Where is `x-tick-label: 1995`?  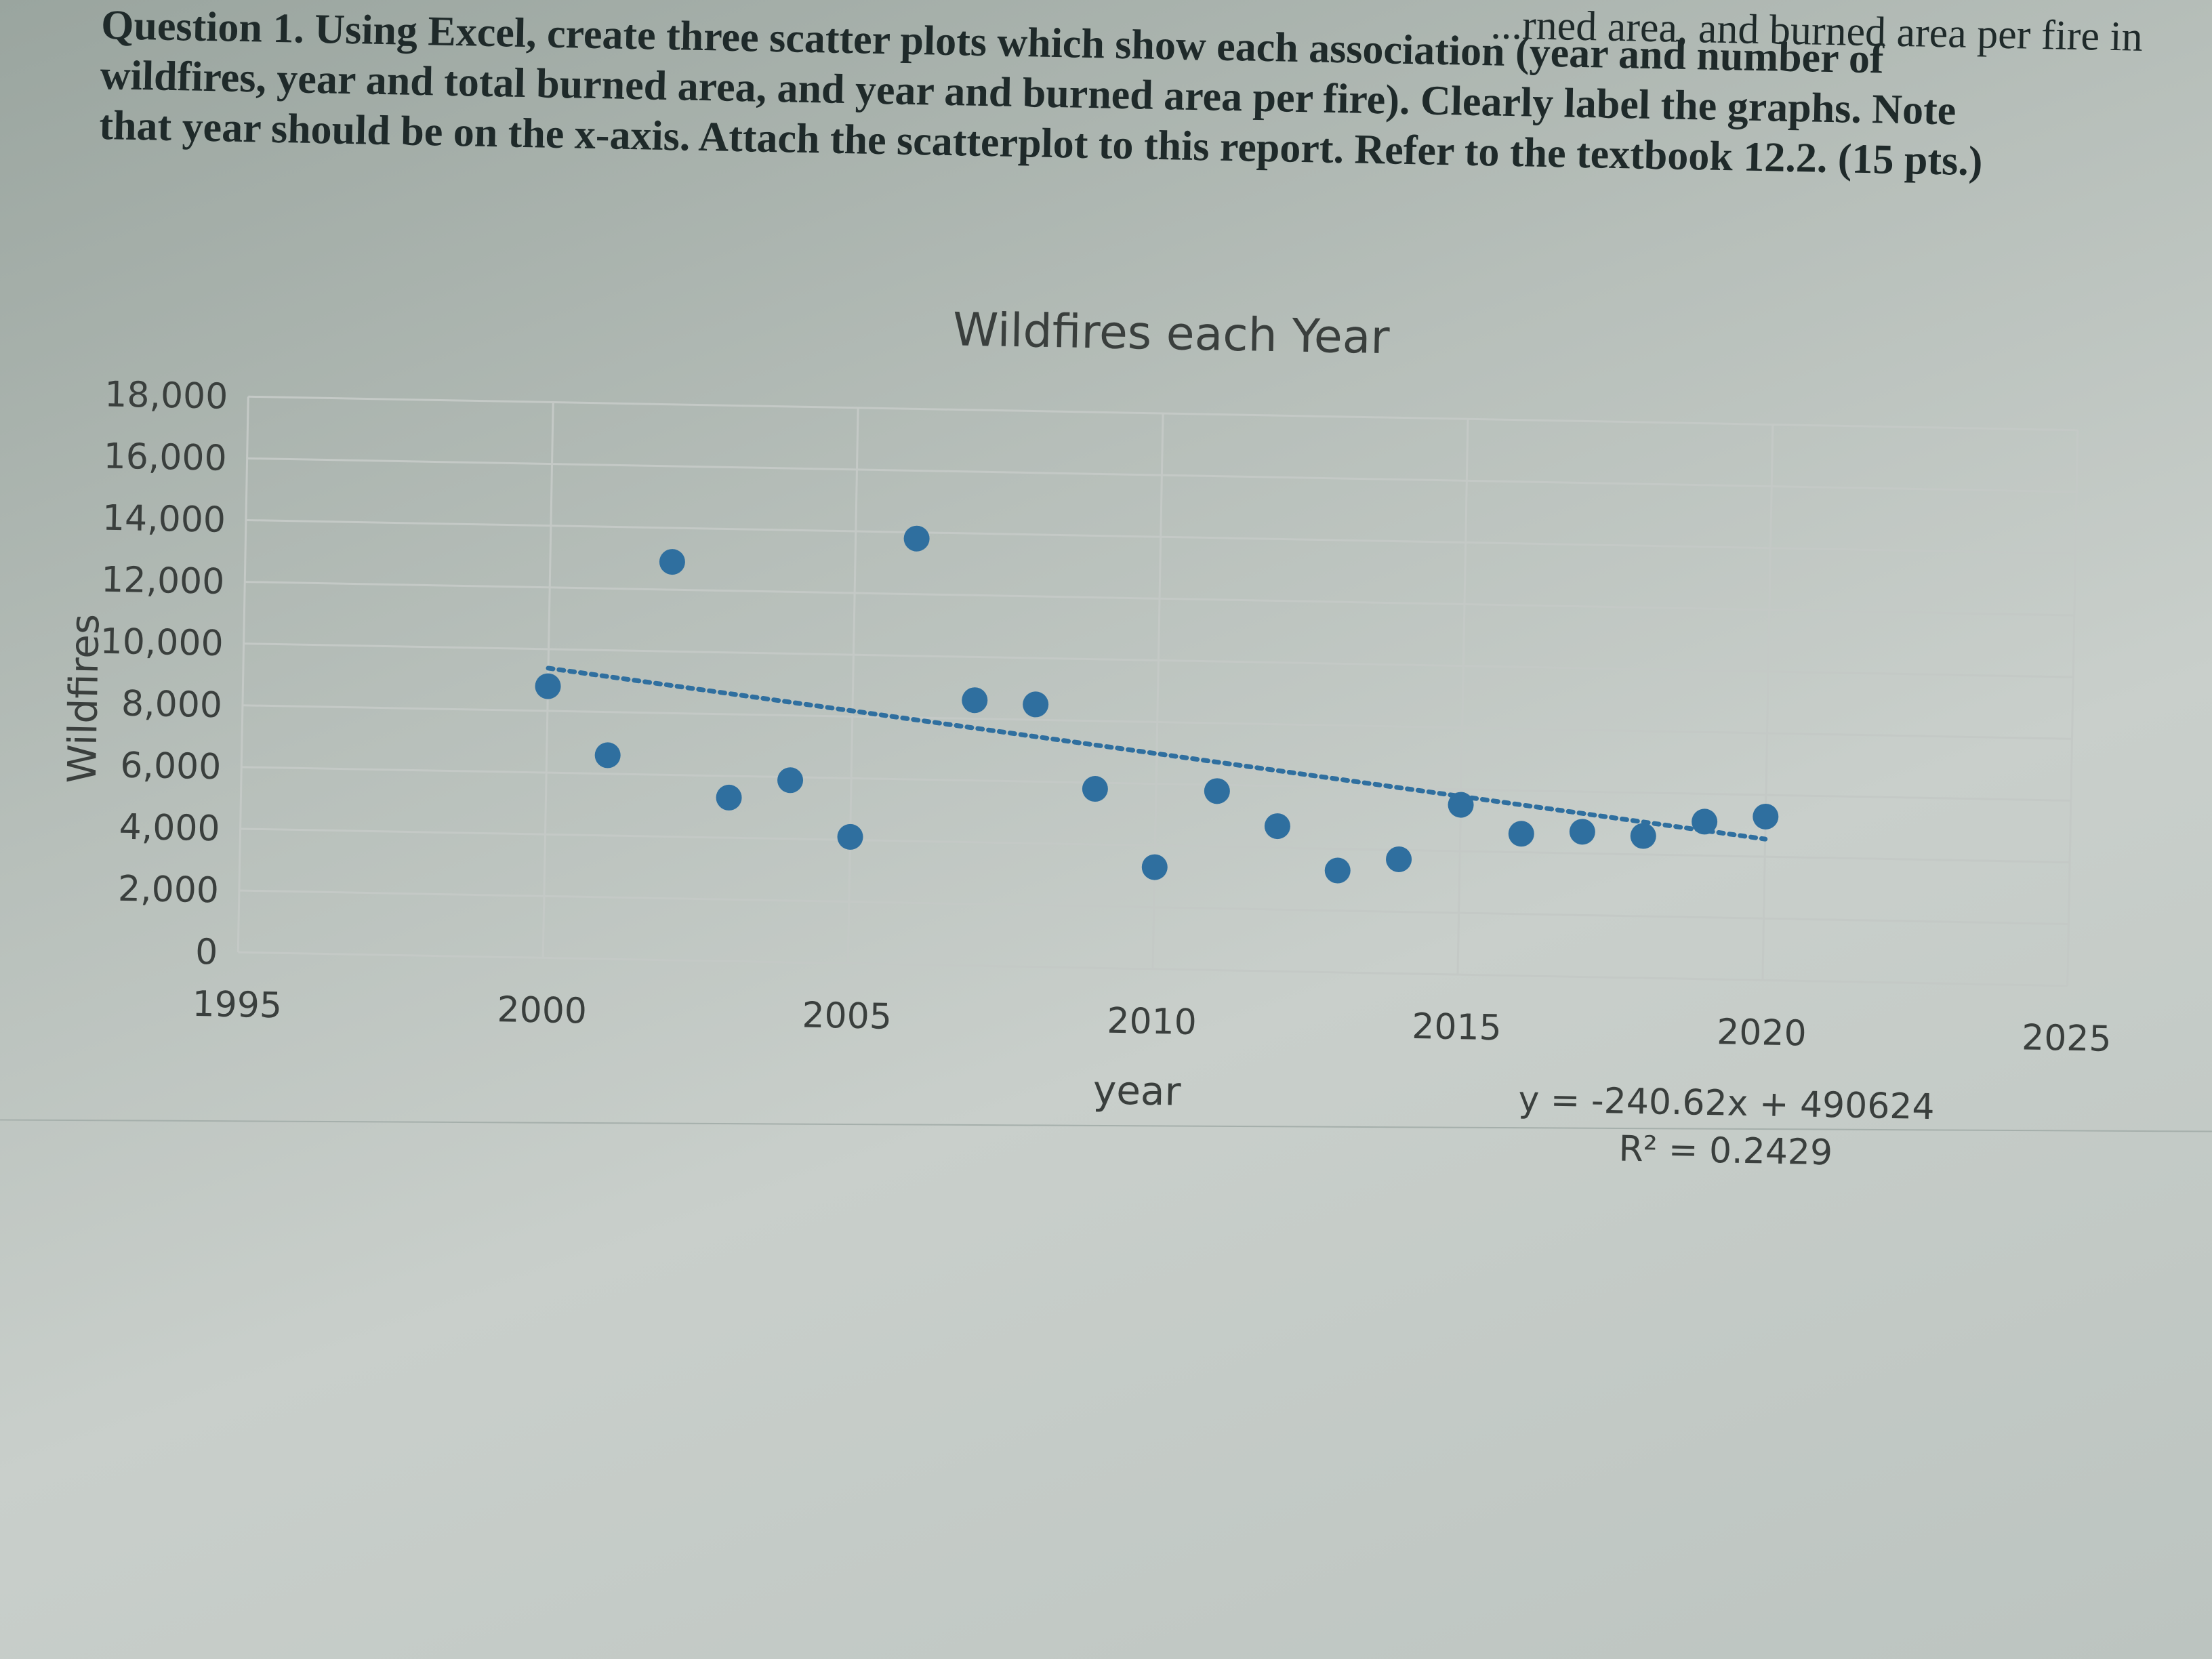 x-tick-label: 1995 is located at coordinates (237, 1005).